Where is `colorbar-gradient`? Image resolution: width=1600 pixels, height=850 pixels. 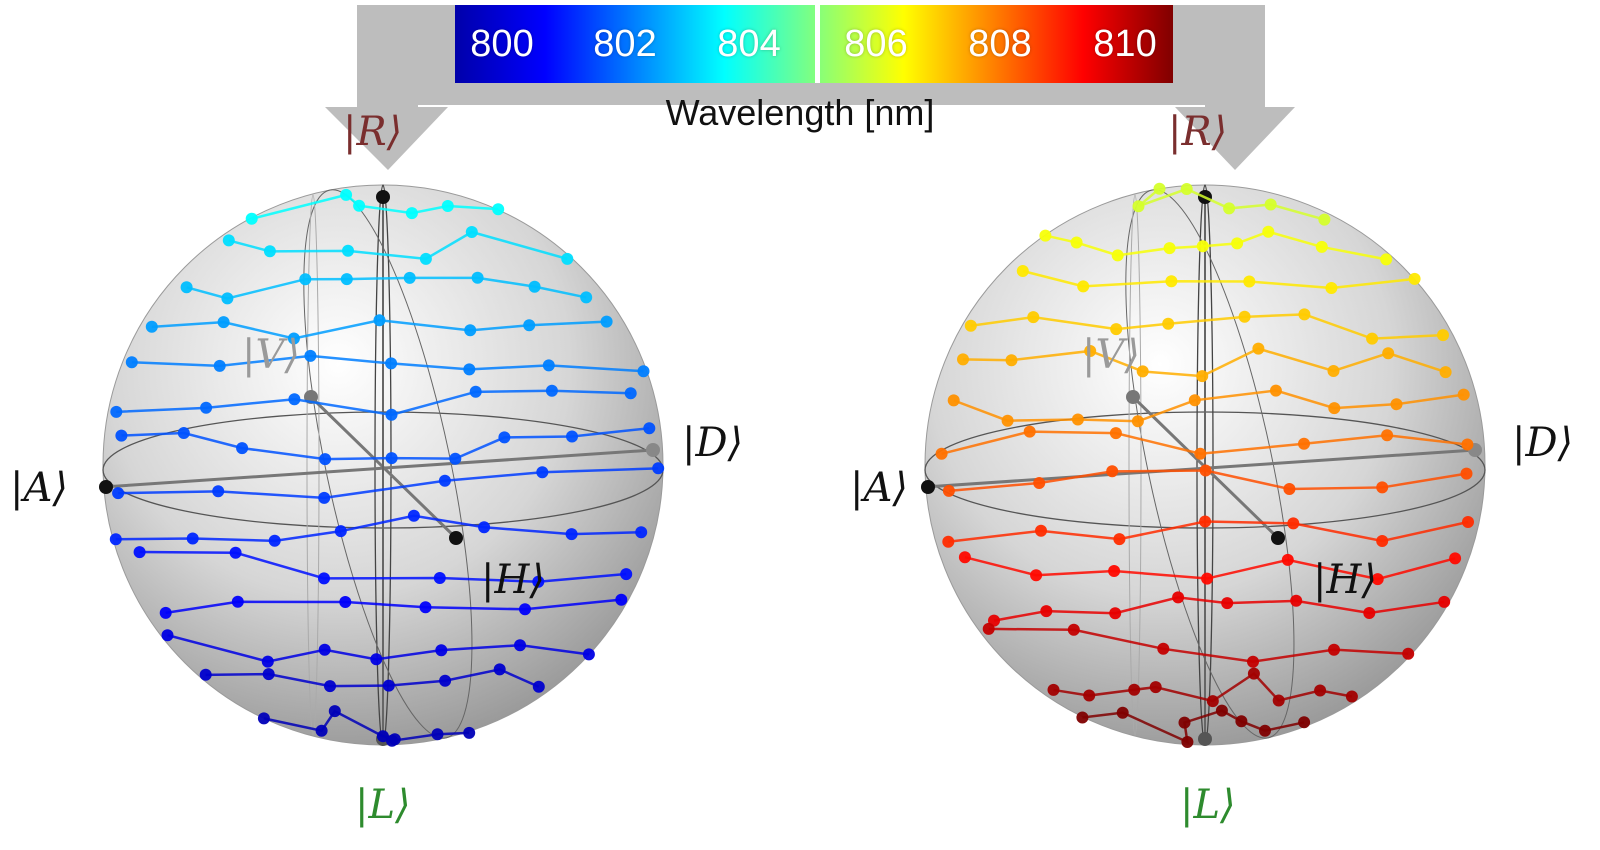
colorbar-gradient is located at coordinates (814, 44).